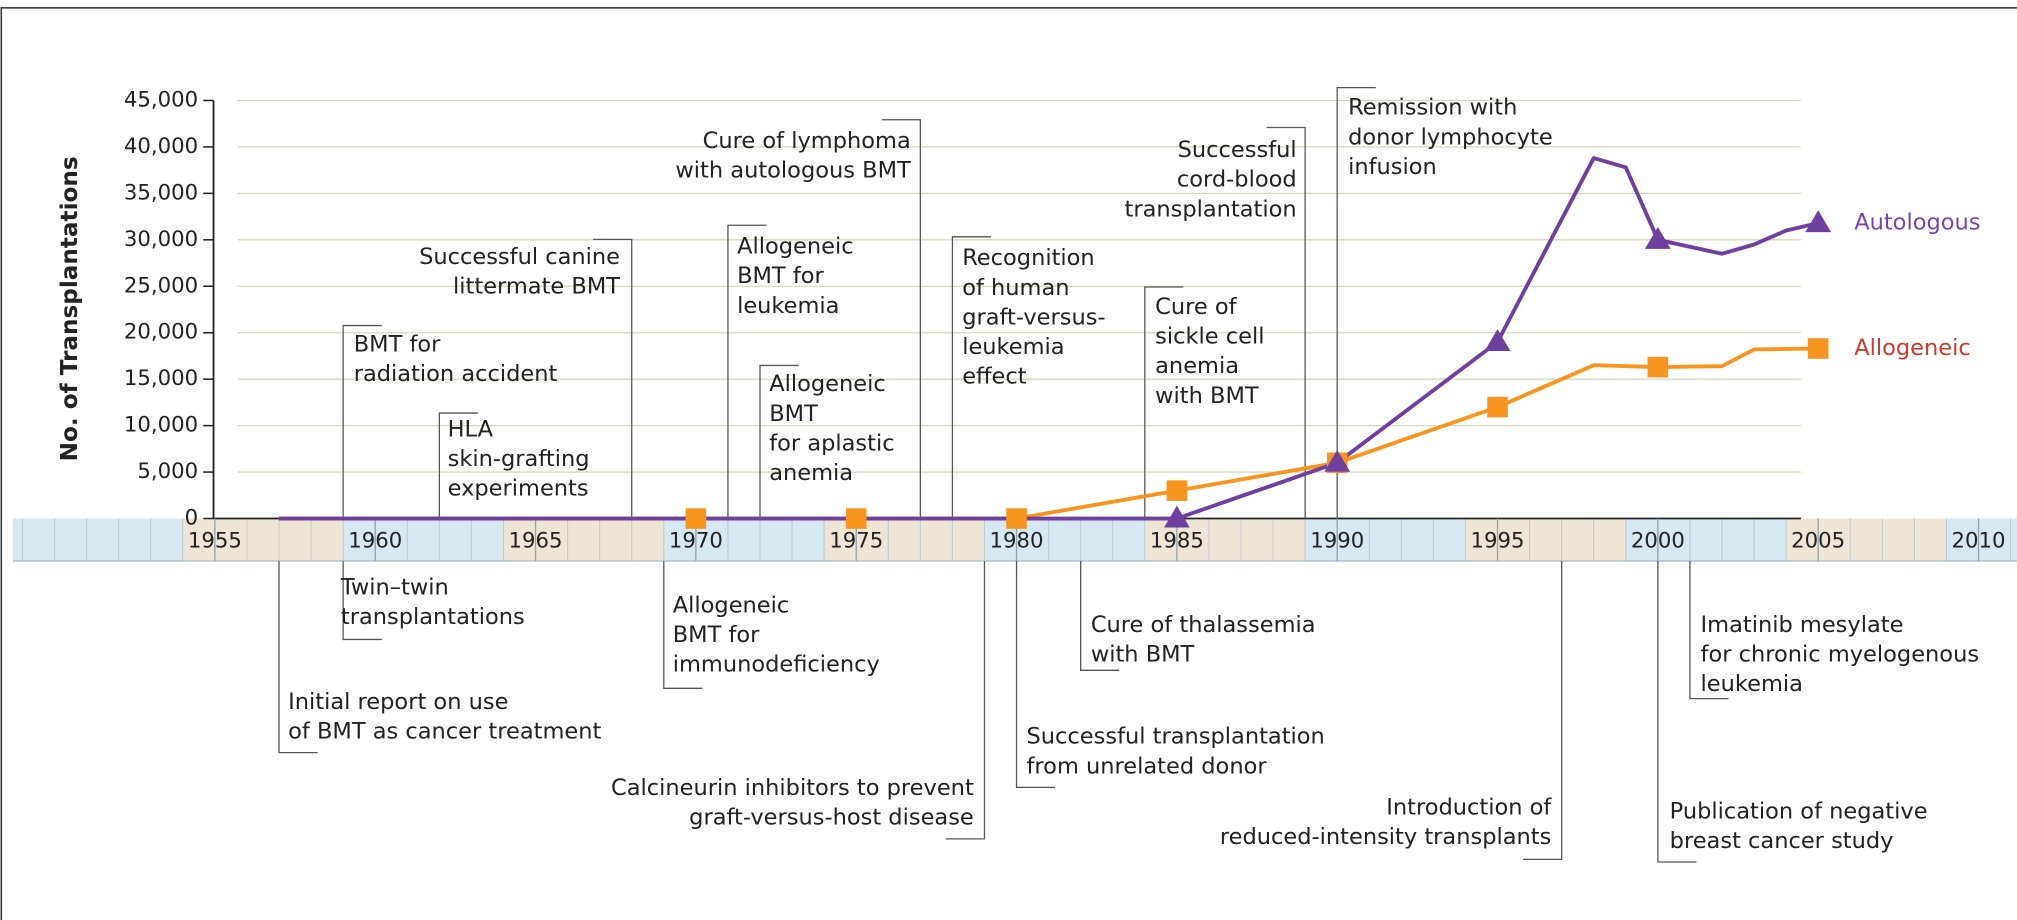 Image resolution: width=2017 pixels, height=920 pixels. I want to click on series-label: Allogeneic, so click(1912, 348).